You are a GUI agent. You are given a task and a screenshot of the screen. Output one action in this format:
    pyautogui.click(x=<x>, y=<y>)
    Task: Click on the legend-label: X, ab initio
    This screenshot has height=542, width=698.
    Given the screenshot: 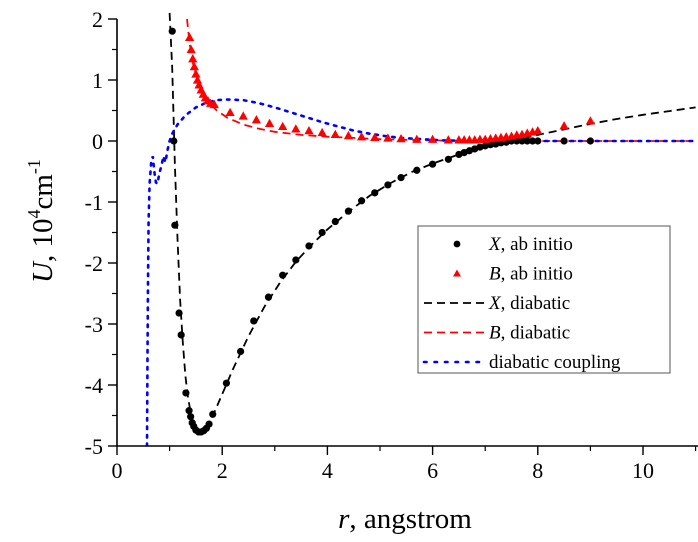 What is the action you would take?
    pyautogui.click(x=530, y=244)
    